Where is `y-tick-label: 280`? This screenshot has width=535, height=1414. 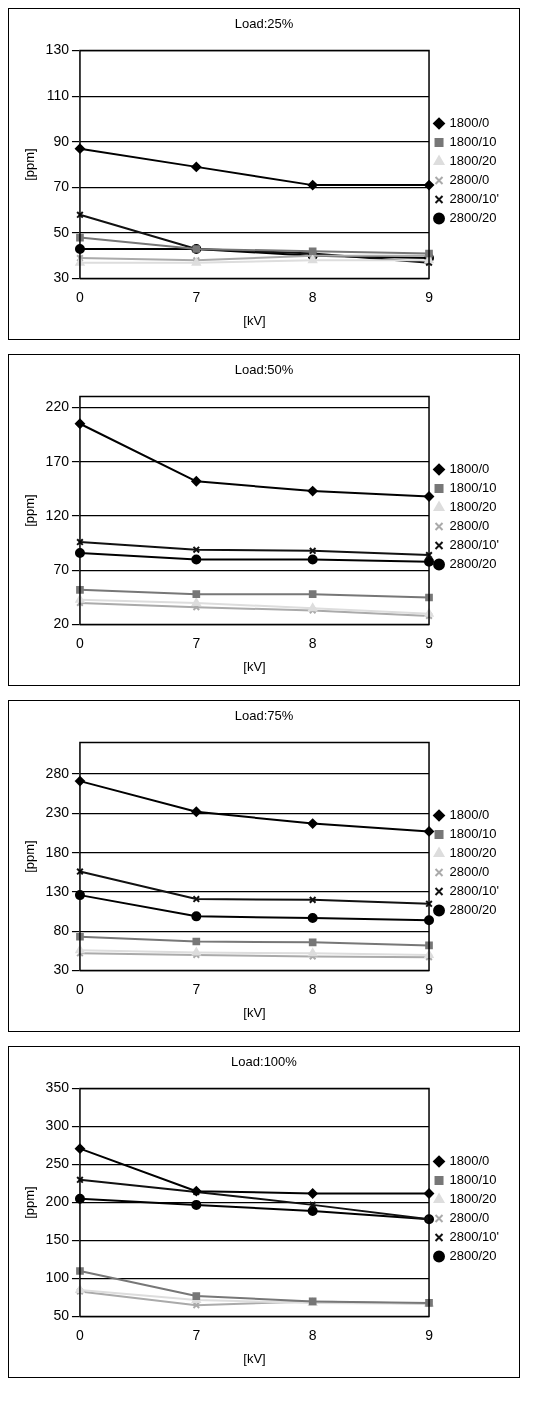 y-tick-label: 280 is located at coordinates (57, 772).